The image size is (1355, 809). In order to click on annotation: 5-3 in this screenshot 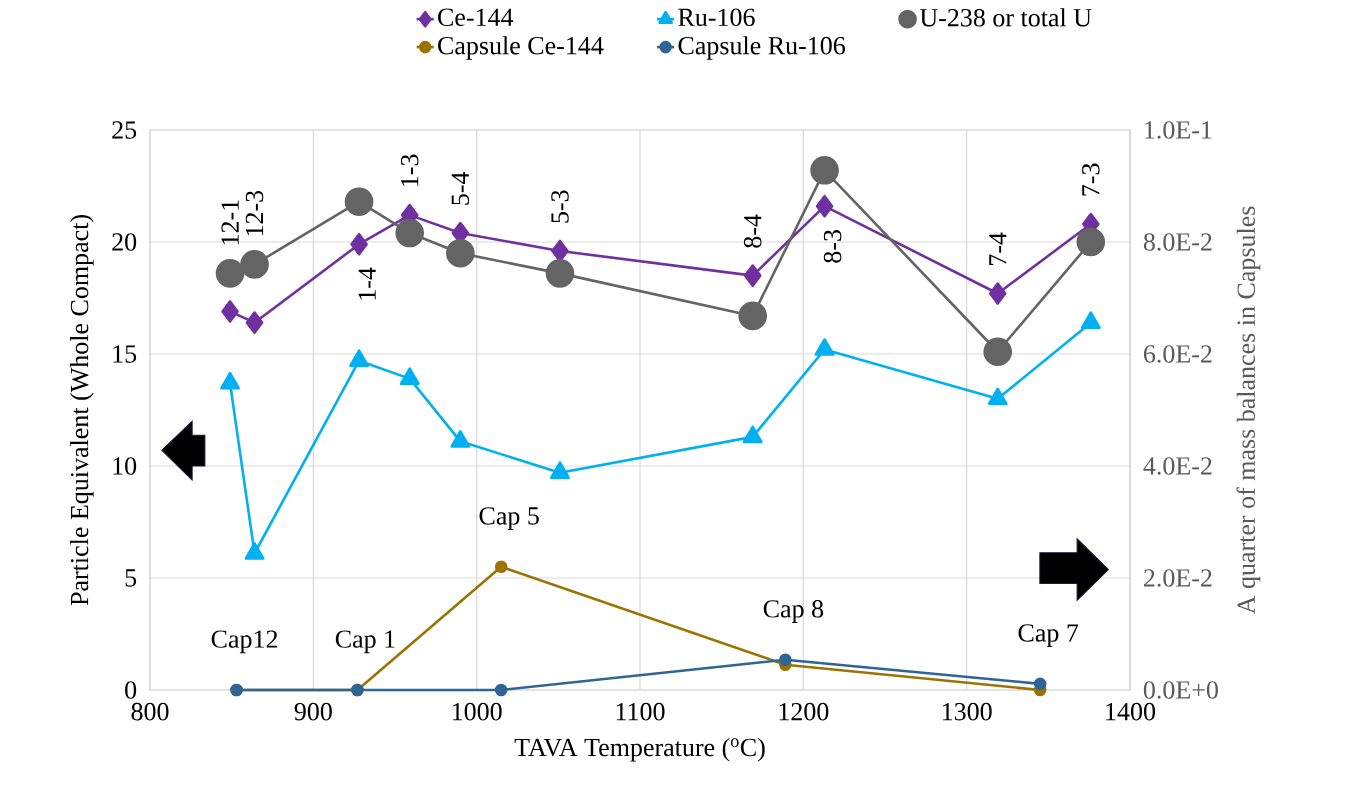, I will do `click(560, 206)`.